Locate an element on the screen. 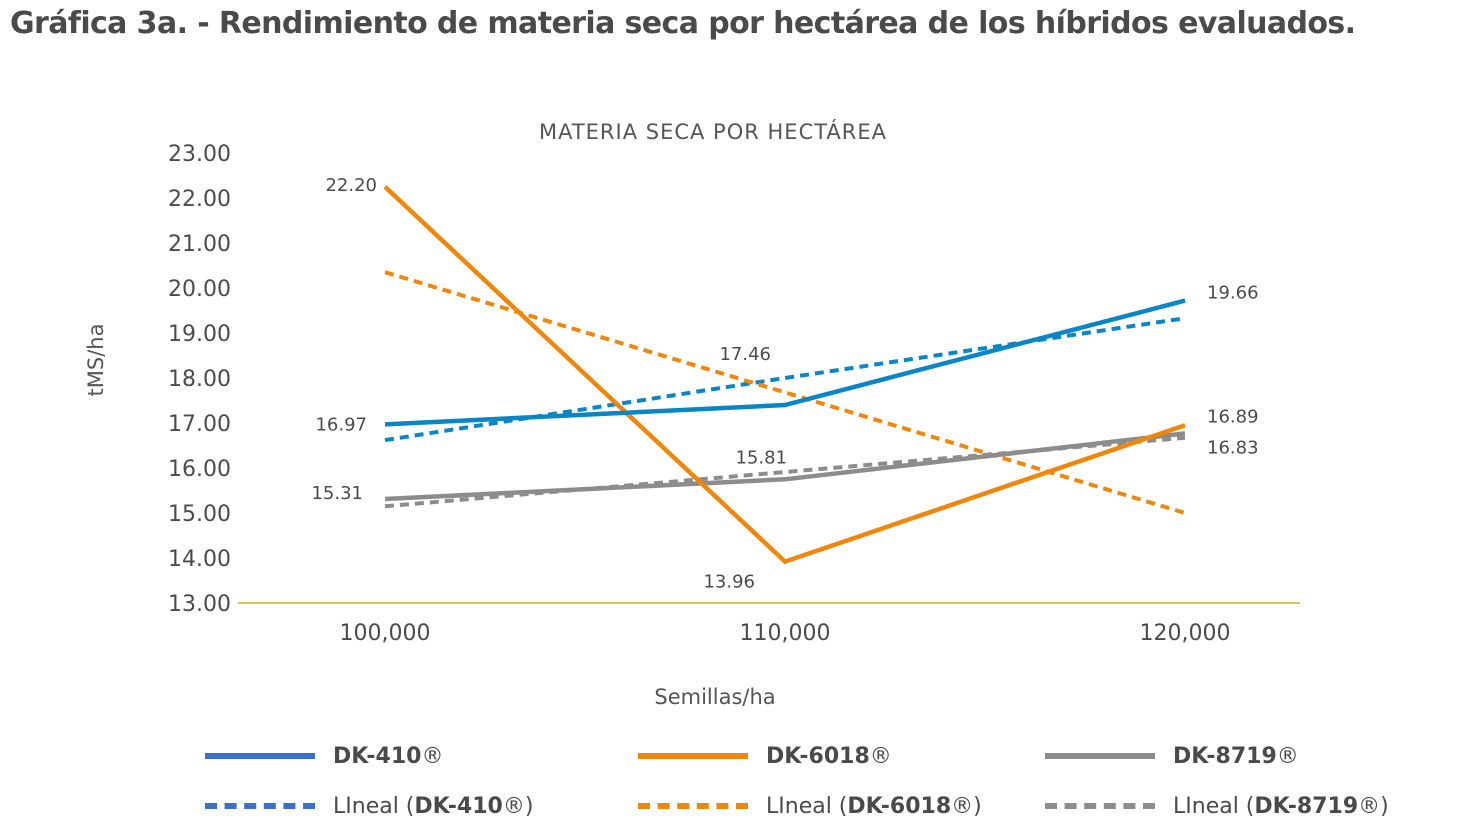 The height and width of the screenshot is (838, 1462). legend-label: DK-8719® is located at coordinates (1236, 756).